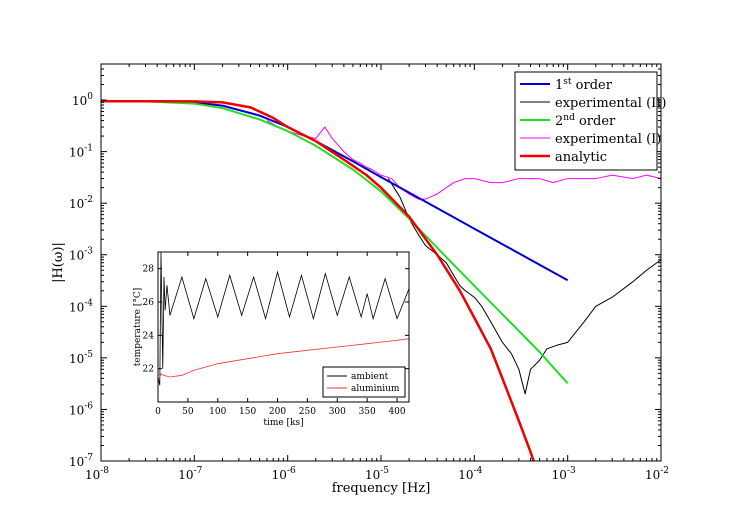  What do you see at coordinates (375, 389) in the screenshot?
I see `inset-legend-label: aluminium` at bounding box center [375, 389].